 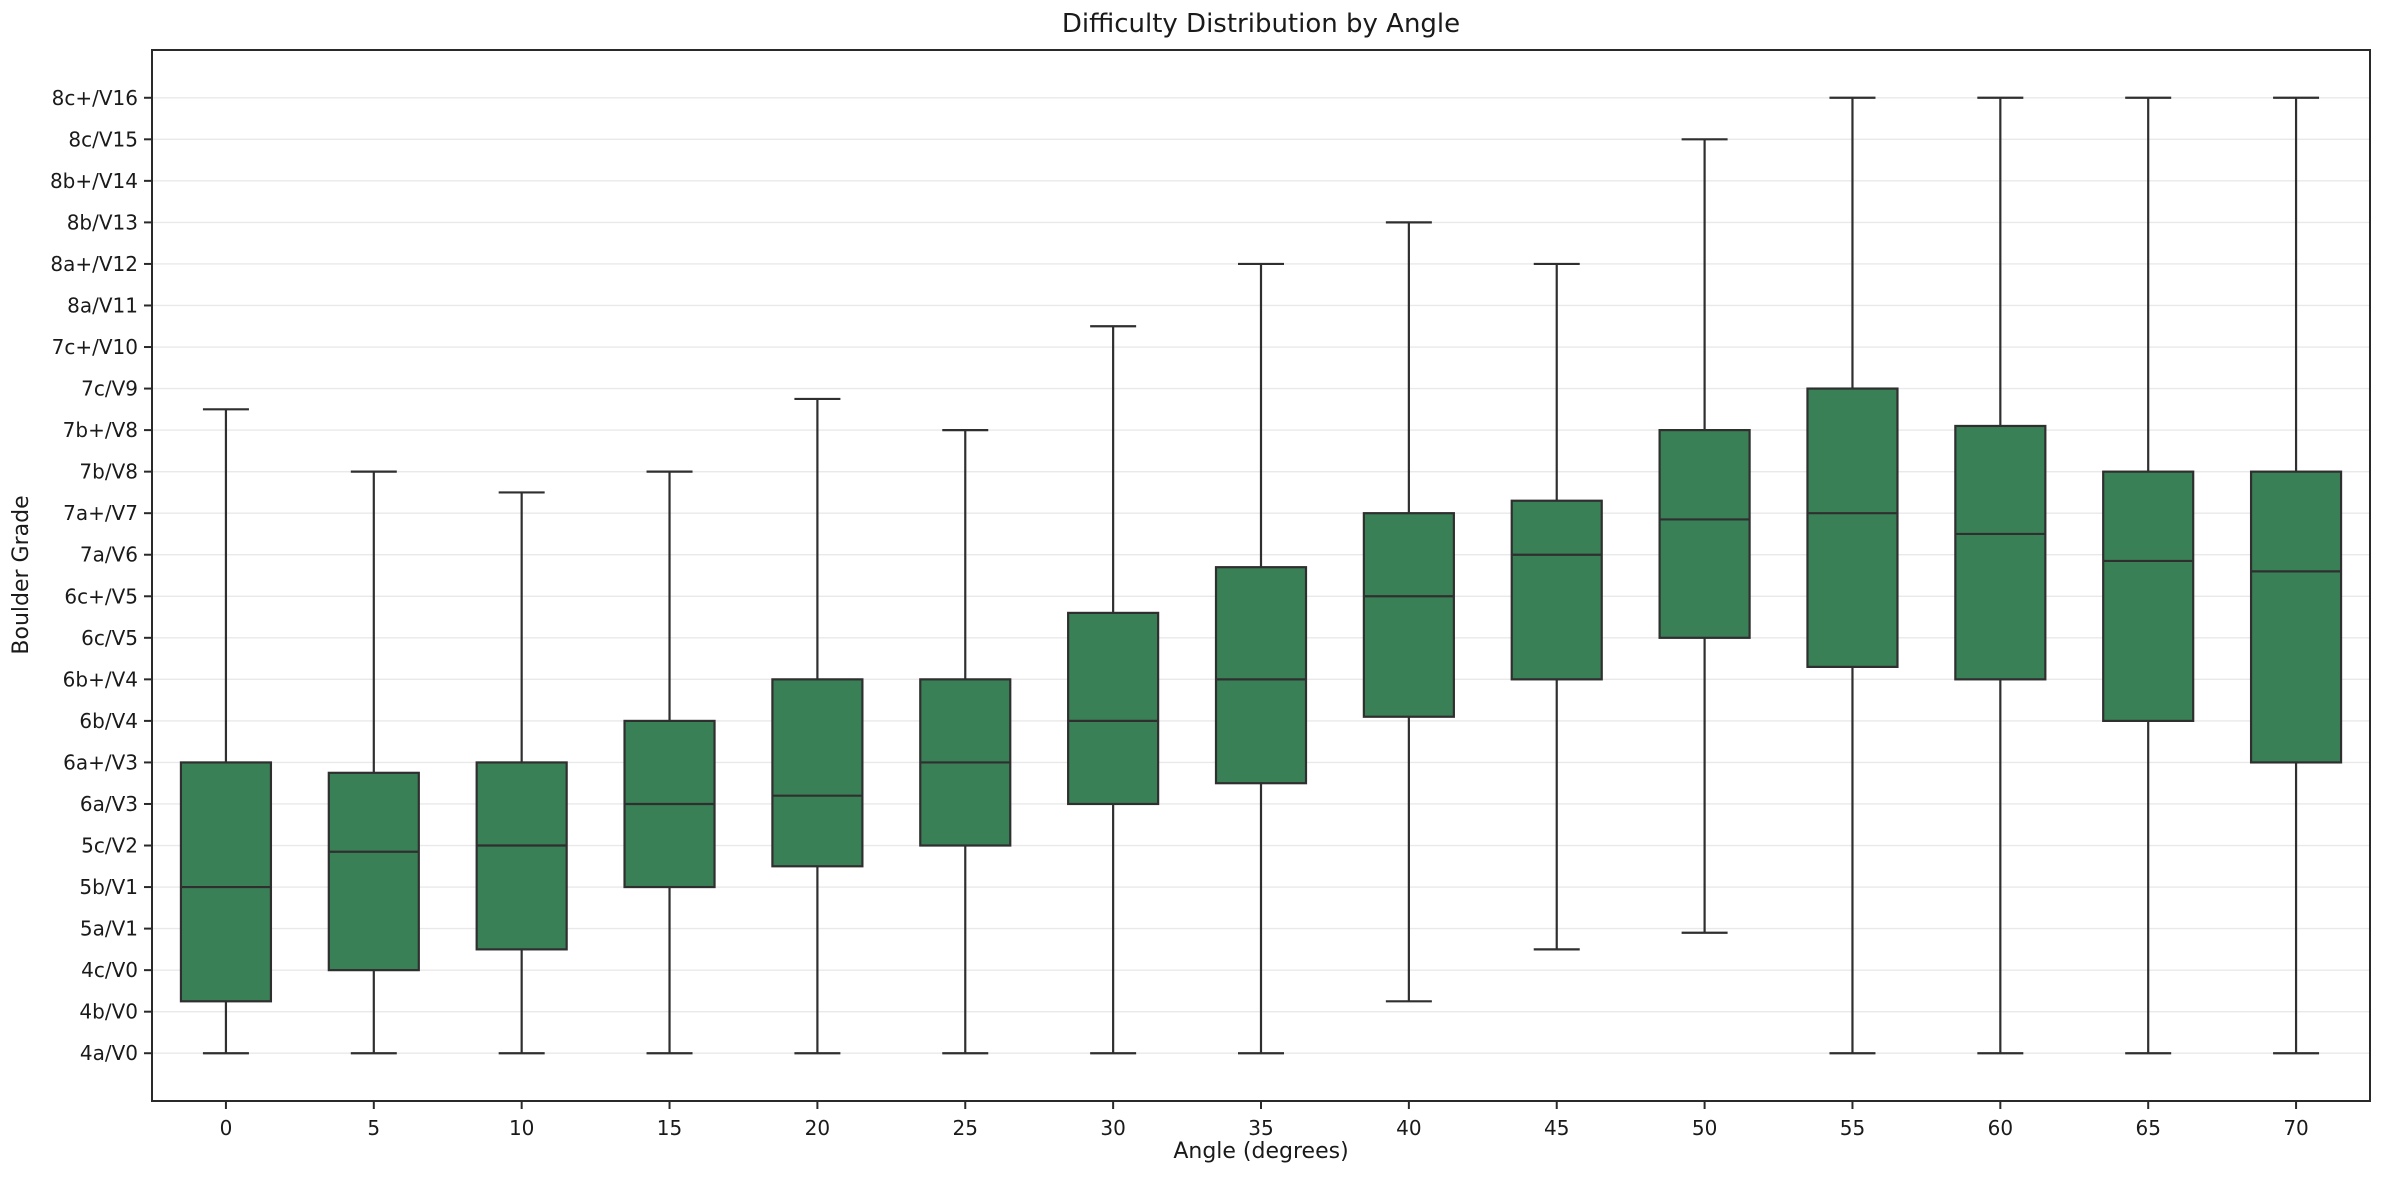 I want to click on x-tick-label-60: 60, so click(x=2000, y=1128).